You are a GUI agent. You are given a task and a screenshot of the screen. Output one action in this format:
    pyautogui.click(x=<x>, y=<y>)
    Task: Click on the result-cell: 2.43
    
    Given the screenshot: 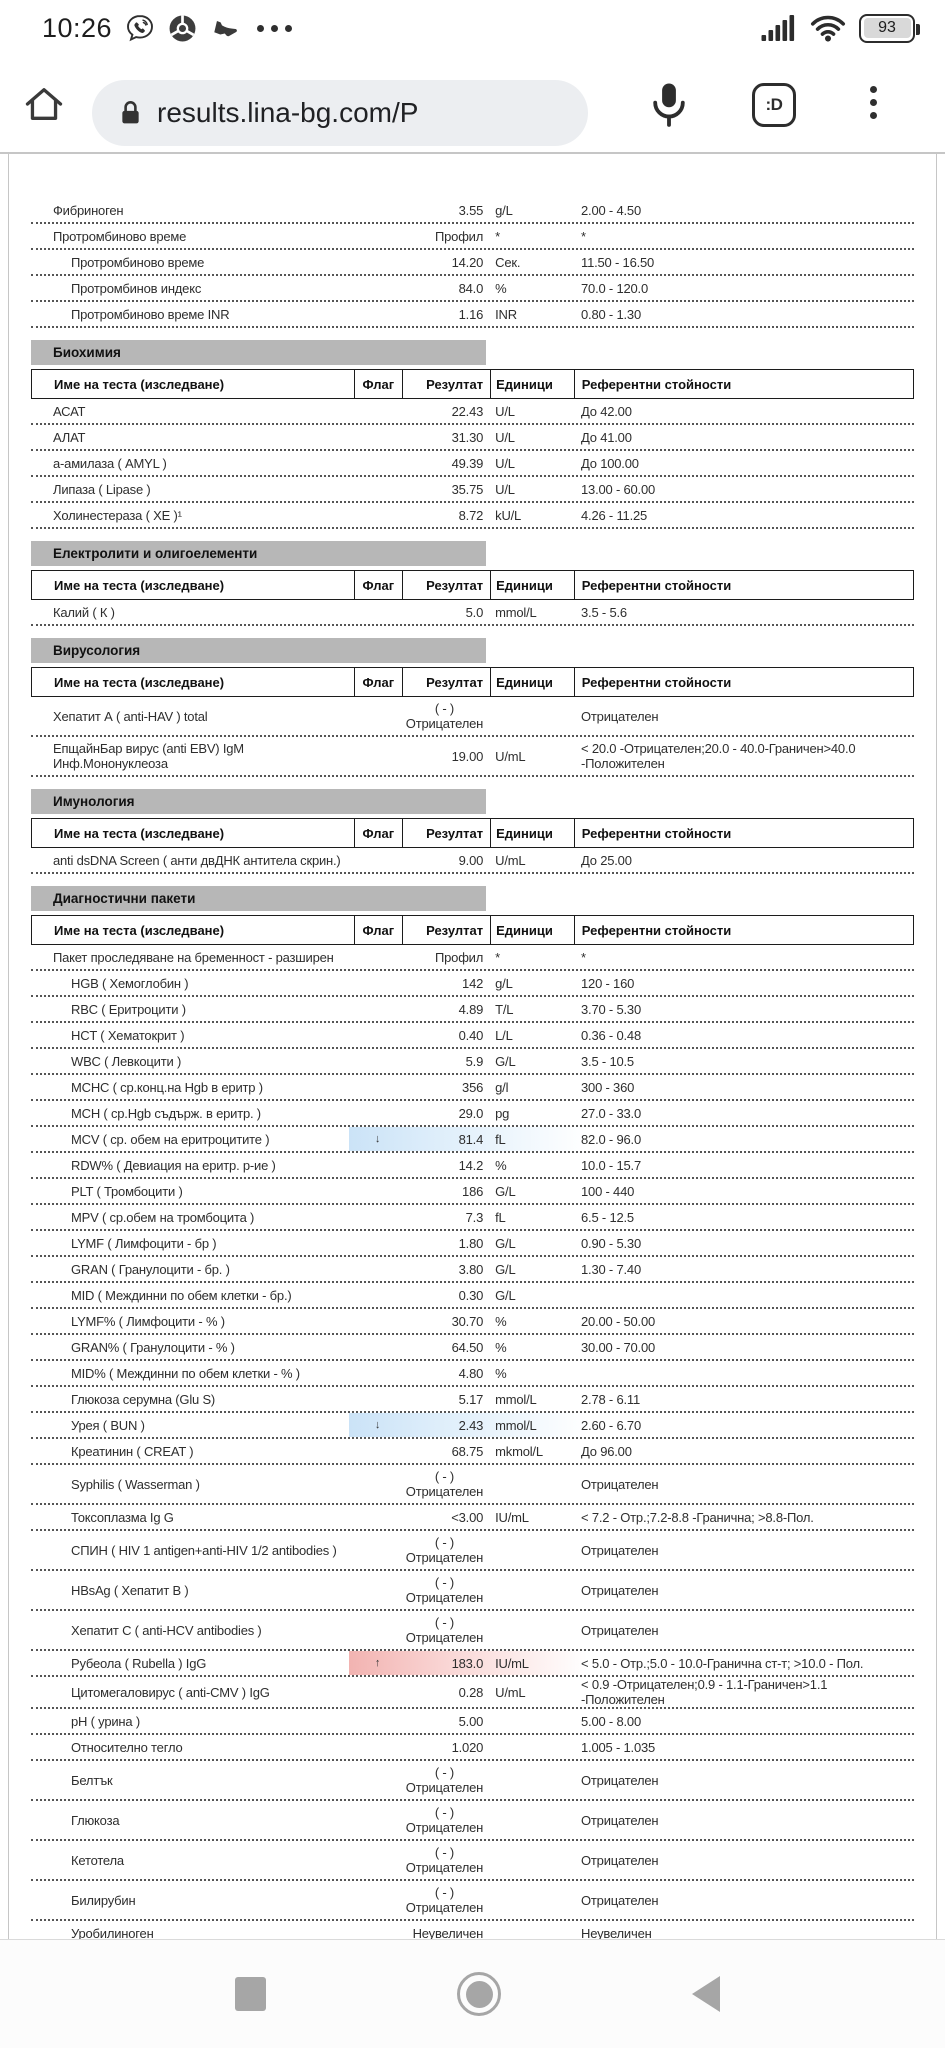 What is the action you would take?
    pyautogui.click(x=471, y=1425)
    